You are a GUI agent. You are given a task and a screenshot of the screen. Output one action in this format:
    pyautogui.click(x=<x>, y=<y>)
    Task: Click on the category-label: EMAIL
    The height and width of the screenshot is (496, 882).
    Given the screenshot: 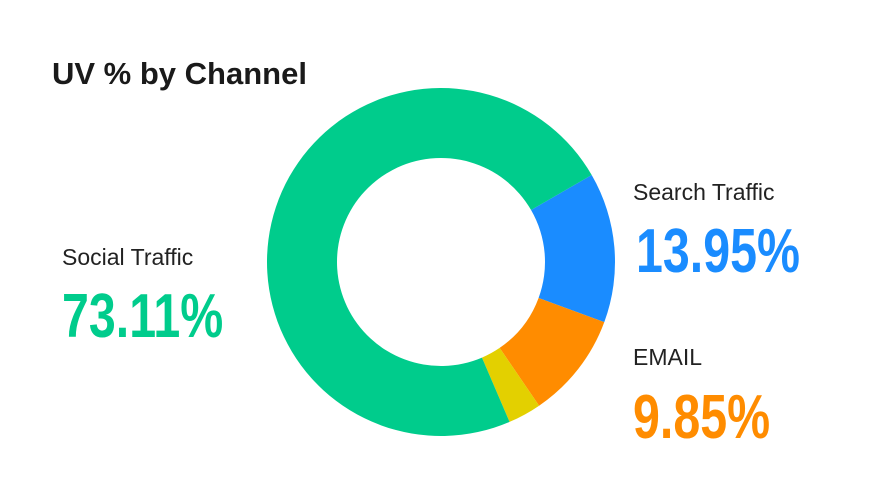 What is the action you would take?
    pyautogui.click(x=667, y=357)
    